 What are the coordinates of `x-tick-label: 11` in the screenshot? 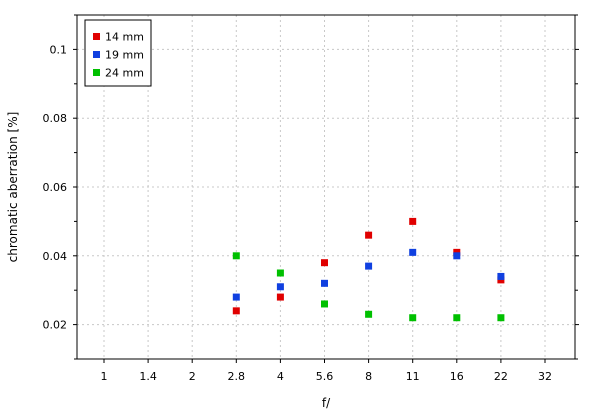 It's located at (413, 376).